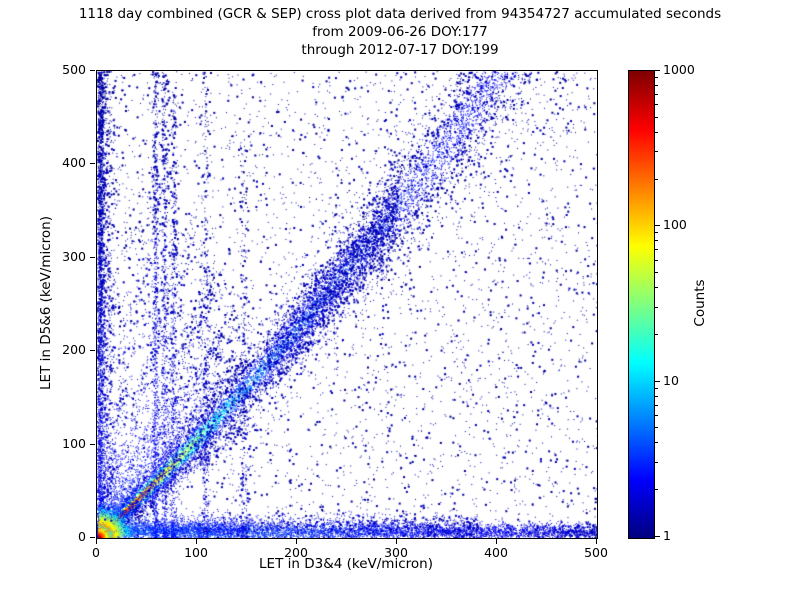 Image resolution: width=800 pixels, height=600 pixels. I want to click on x-tick-label: 200, so click(296, 552).